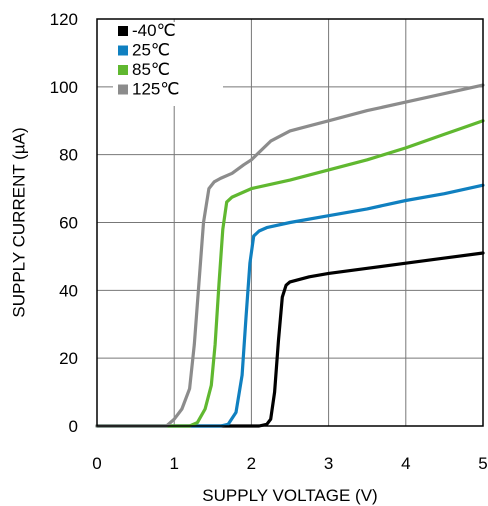 The width and height of the screenshot is (488, 506). I want to click on x-tick-label: 0, so click(96, 463).